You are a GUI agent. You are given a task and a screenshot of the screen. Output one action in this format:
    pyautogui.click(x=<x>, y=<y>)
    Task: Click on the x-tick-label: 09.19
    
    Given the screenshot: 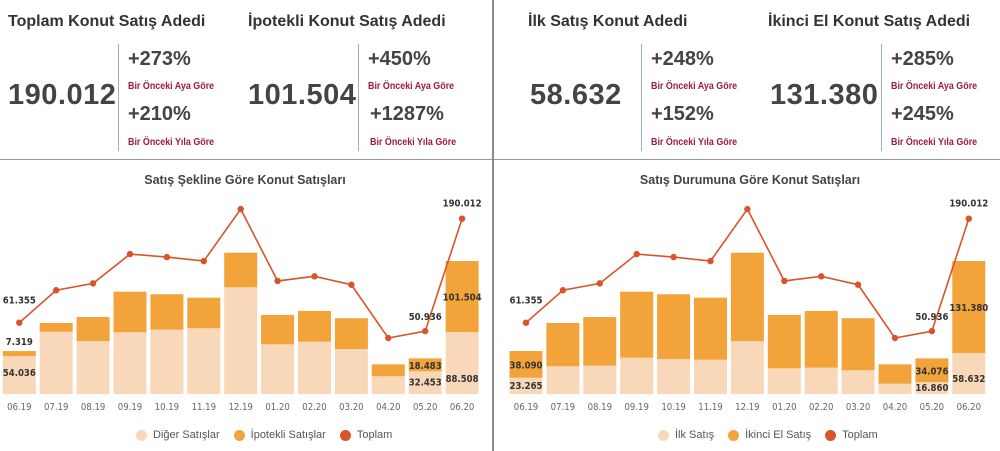 What is the action you would take?
    pyautogui.click(x=636, y=407)
    